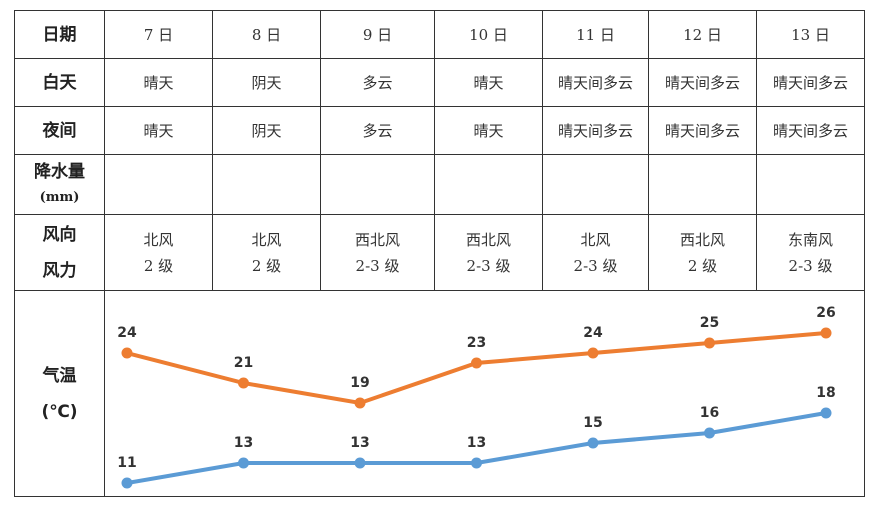  Describe the element at coordinates (59, 234) in the screenshot. I see `wind-dir-label: 风向` at that location.